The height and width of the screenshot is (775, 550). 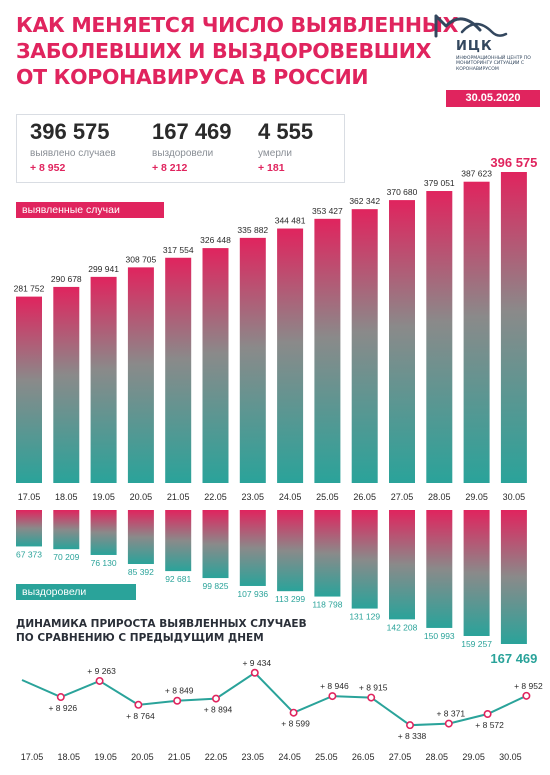 I want to click on dynamics-date-tick-label: 19.05, so click(x=105, y=757).